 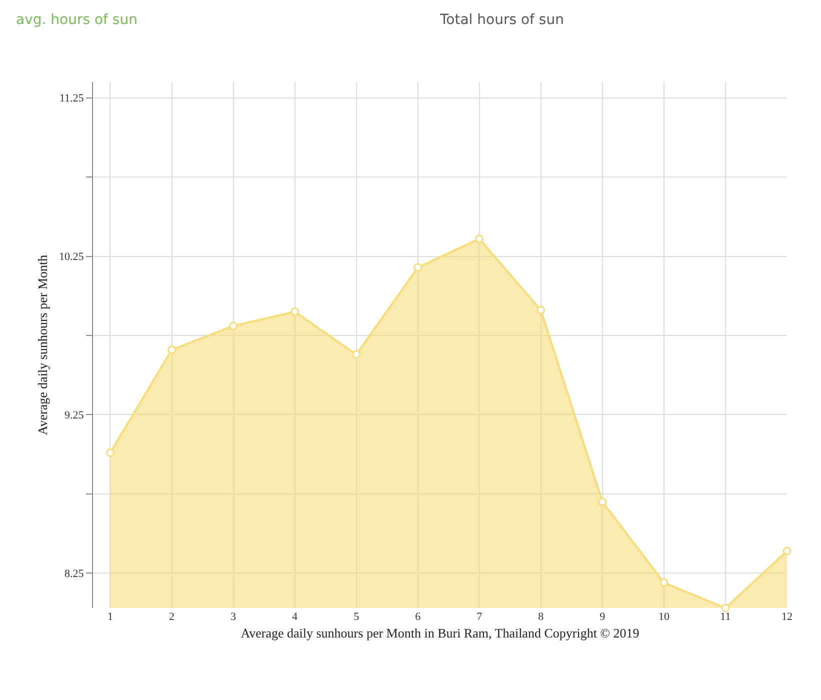 I want to click on x-tick-label: 10, so click(x=664, y=617).